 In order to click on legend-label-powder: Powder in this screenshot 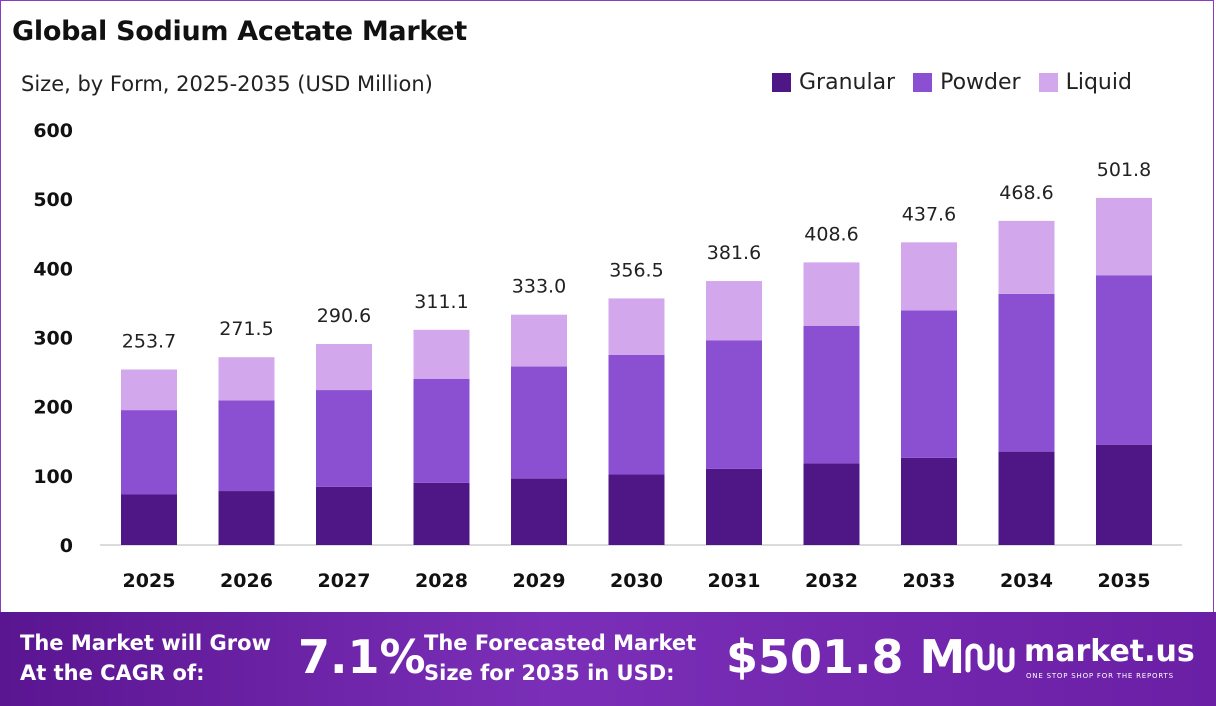, I will do `click(980, 82)`.